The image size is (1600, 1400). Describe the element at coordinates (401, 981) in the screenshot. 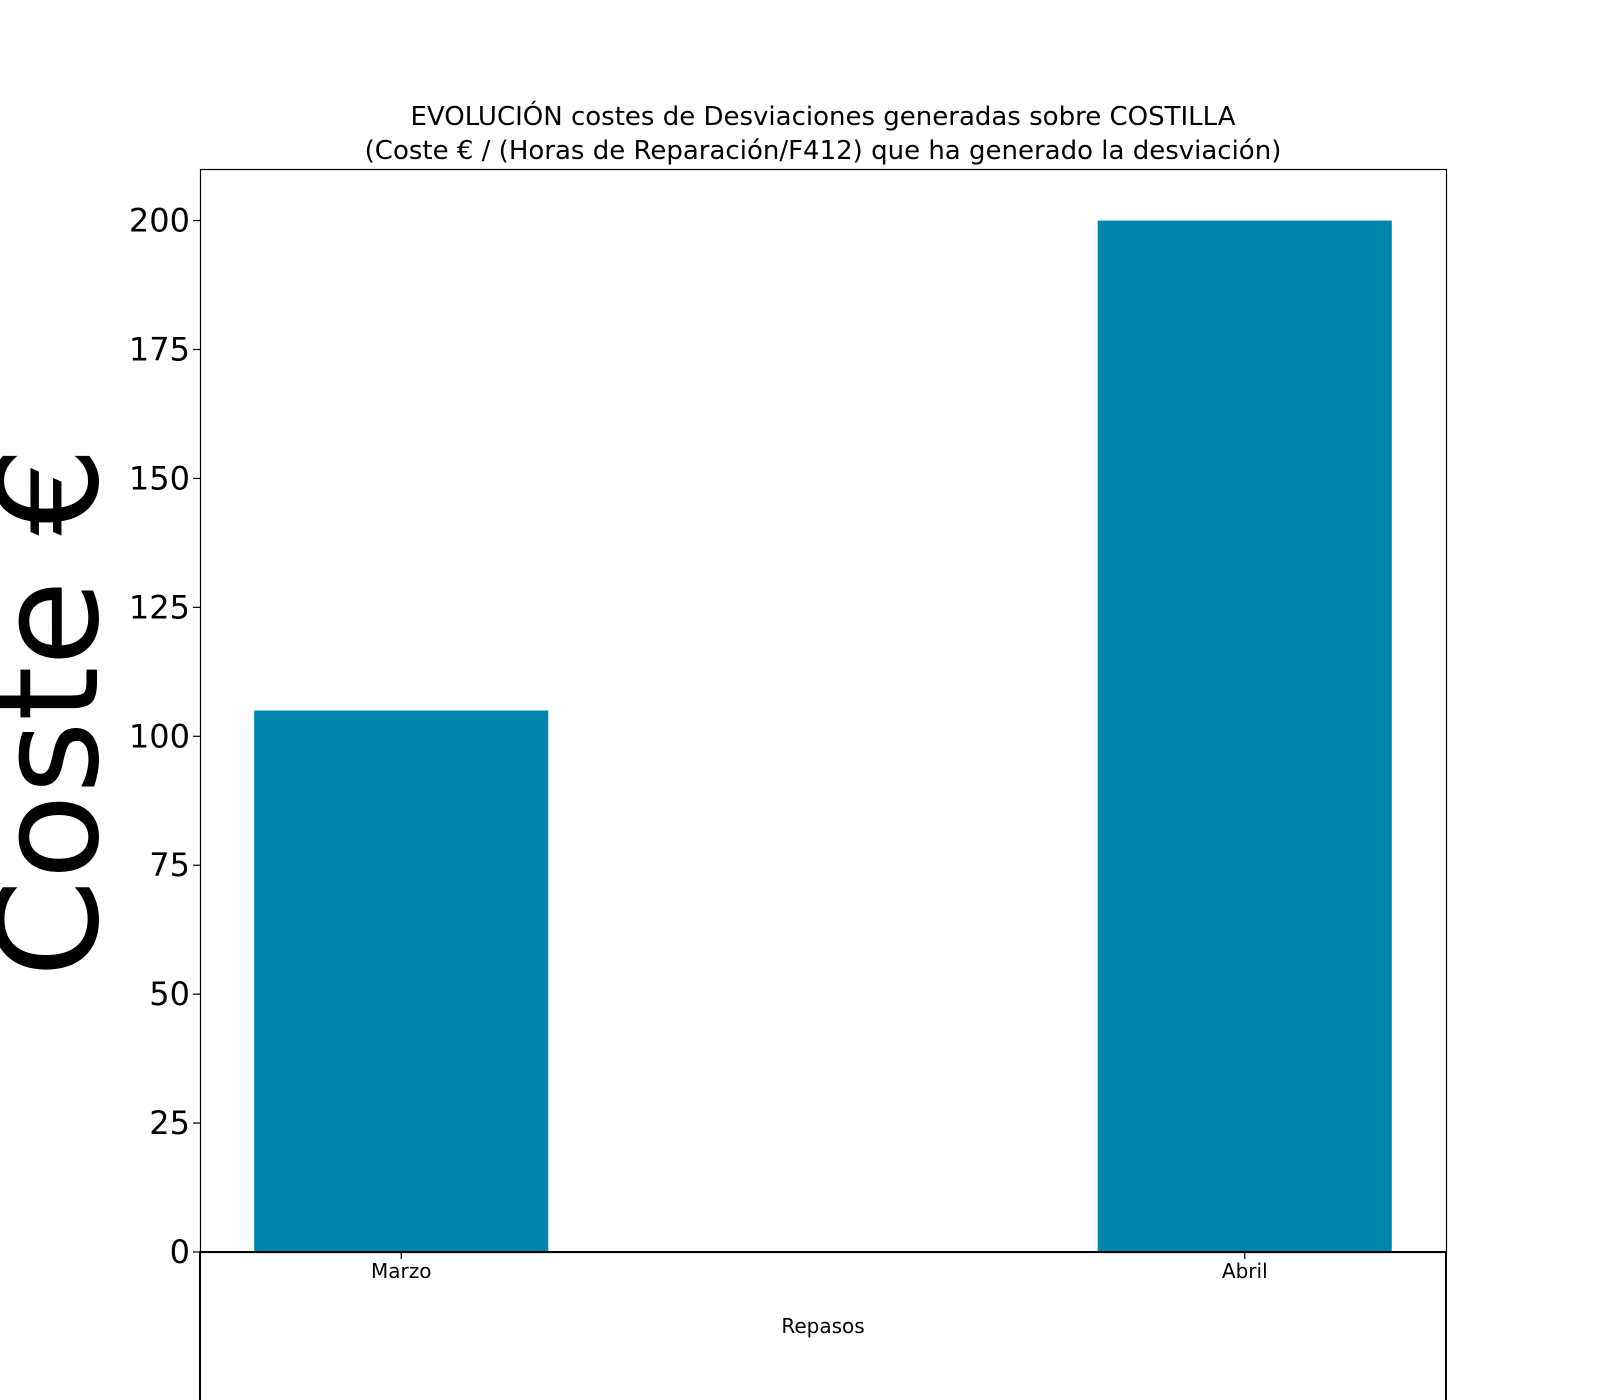

I see `bar-marzo` at that location.